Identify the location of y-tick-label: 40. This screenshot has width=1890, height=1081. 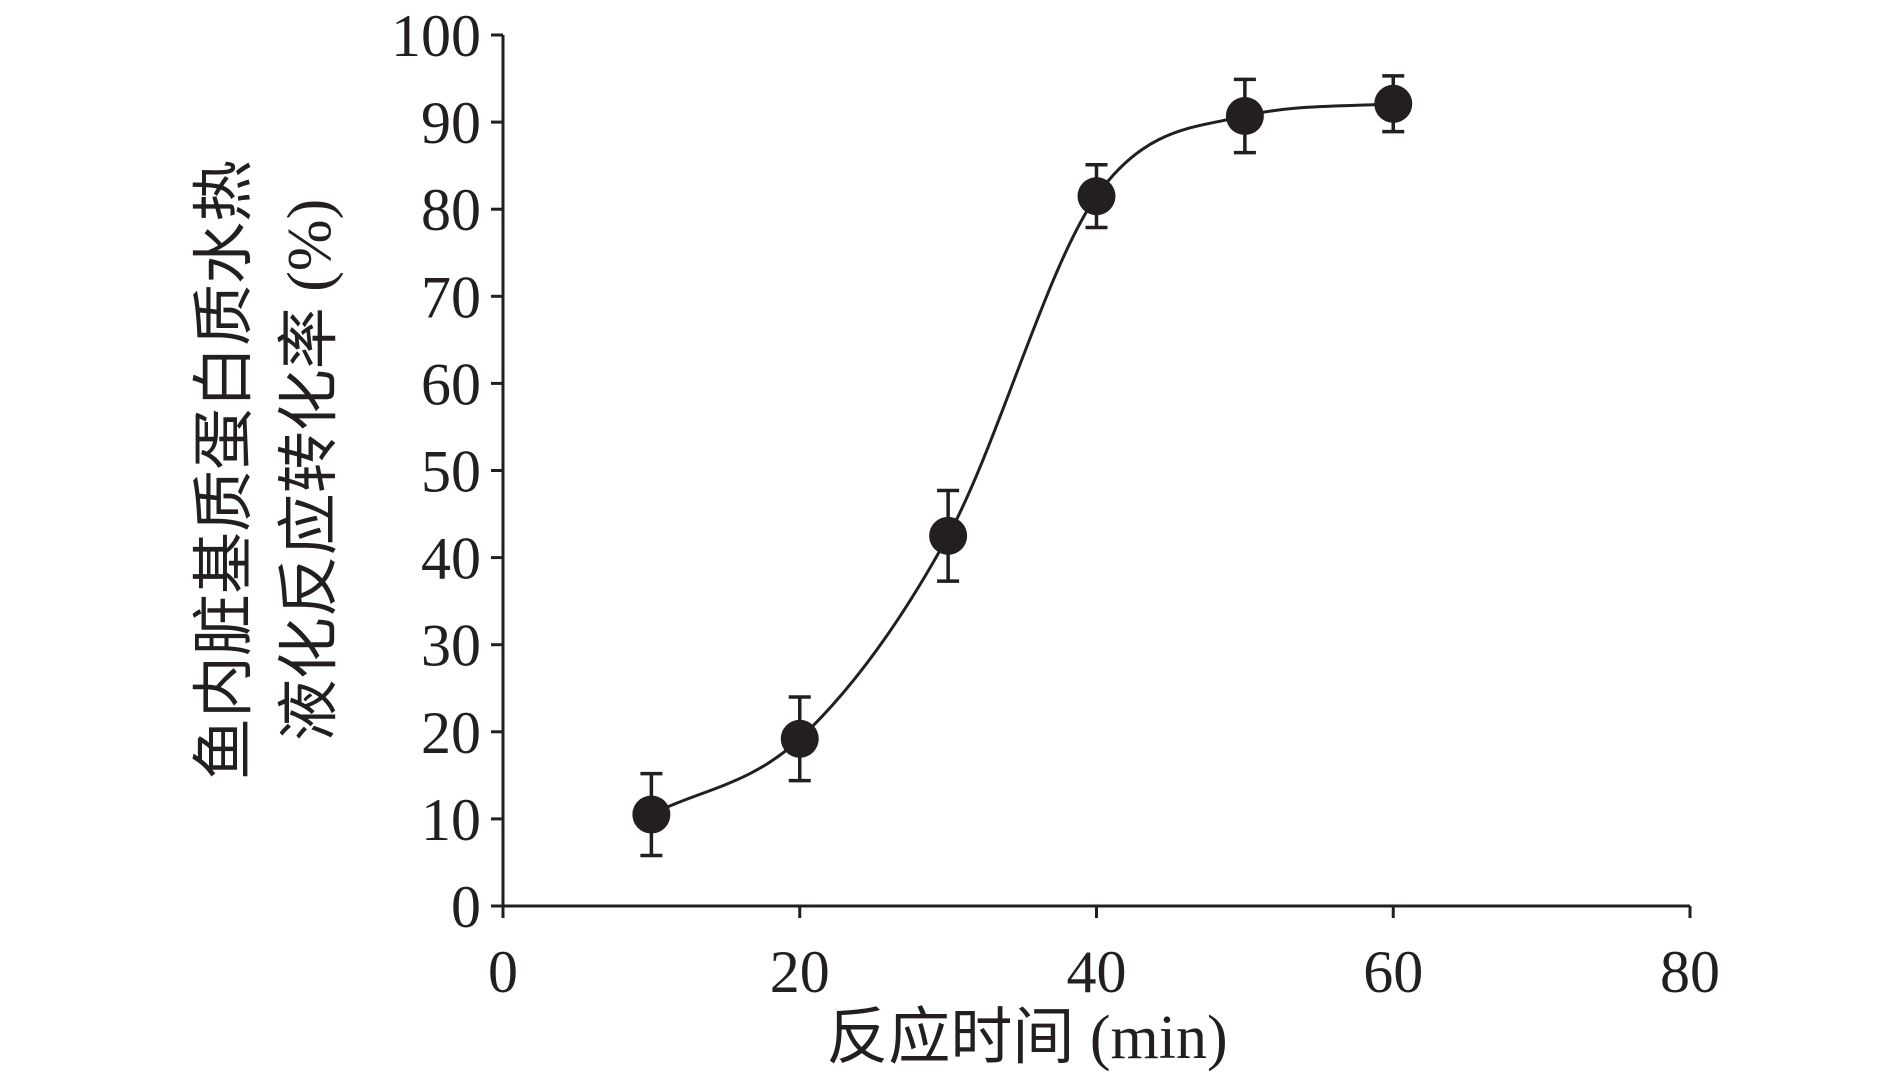
(451, 559).